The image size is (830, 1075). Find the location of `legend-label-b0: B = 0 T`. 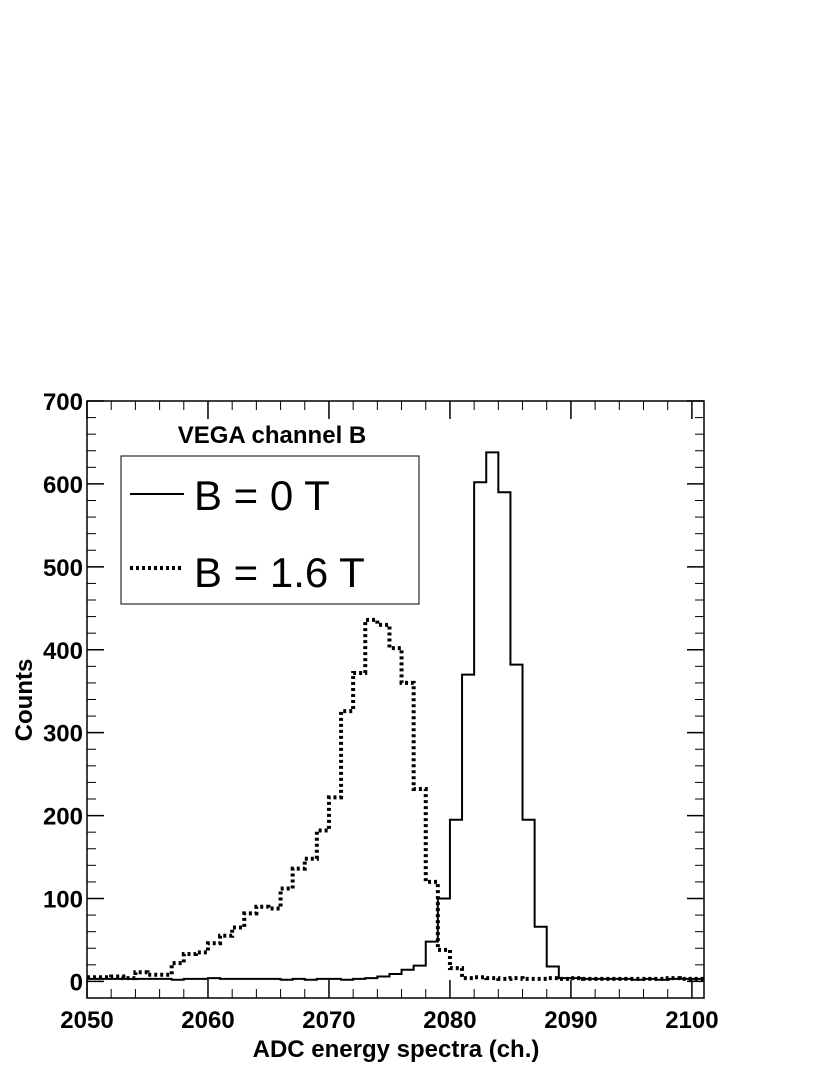

legend-label-b0: B = 0 T is located at coordinates (262, 495).